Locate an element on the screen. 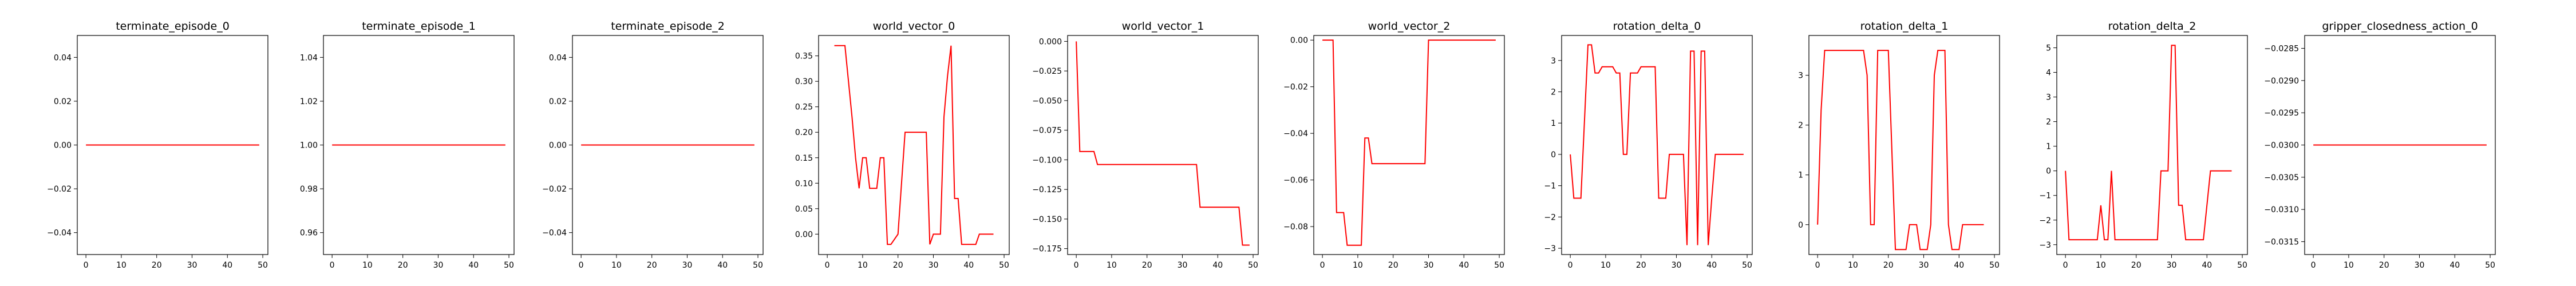 The image size is (2576, 286). subplot-title: world_vector_2 is located at coordinates (1409, 26).